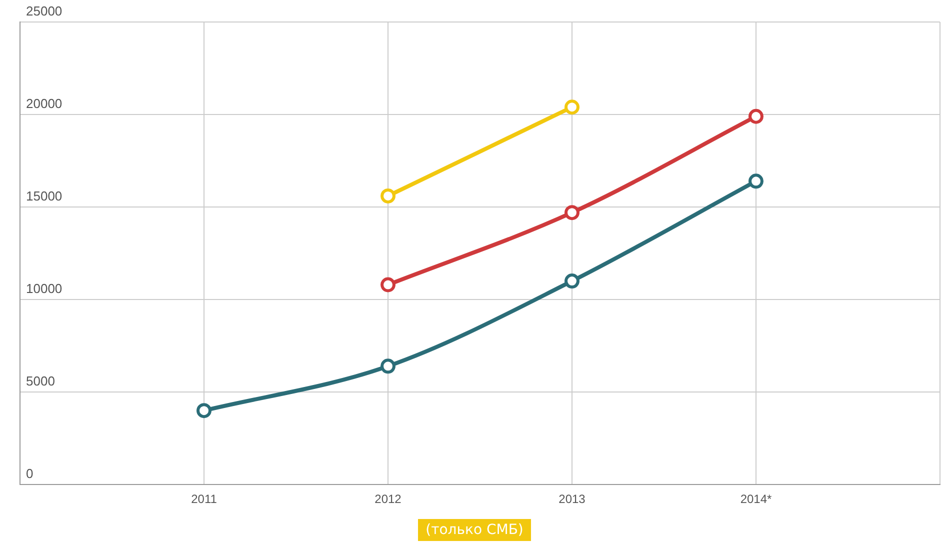  I want to click on y-tick-label: 25000, so click(44, 11).